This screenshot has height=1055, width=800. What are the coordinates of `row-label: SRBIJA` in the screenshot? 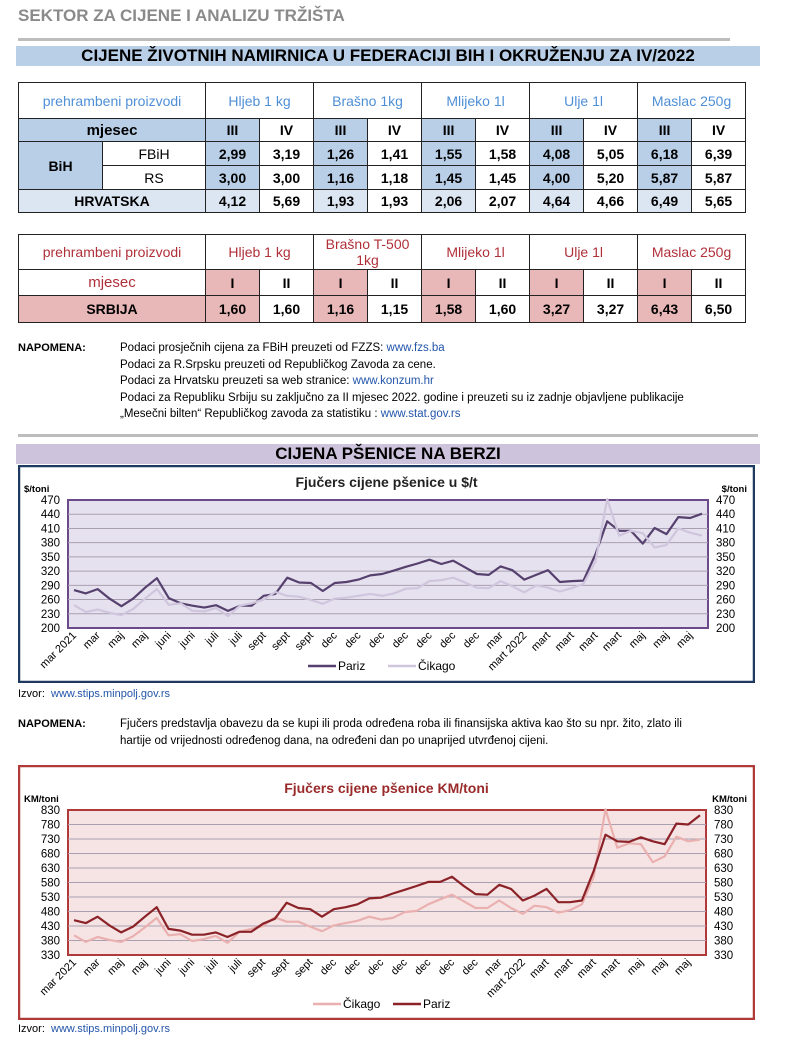 It's located at (112, 309).